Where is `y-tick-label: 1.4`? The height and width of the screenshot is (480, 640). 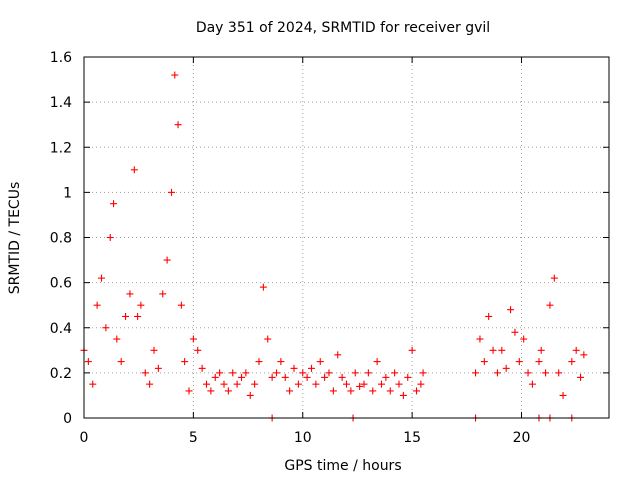 y-tick-label: 1.4 is located at coordinates (61, 103).